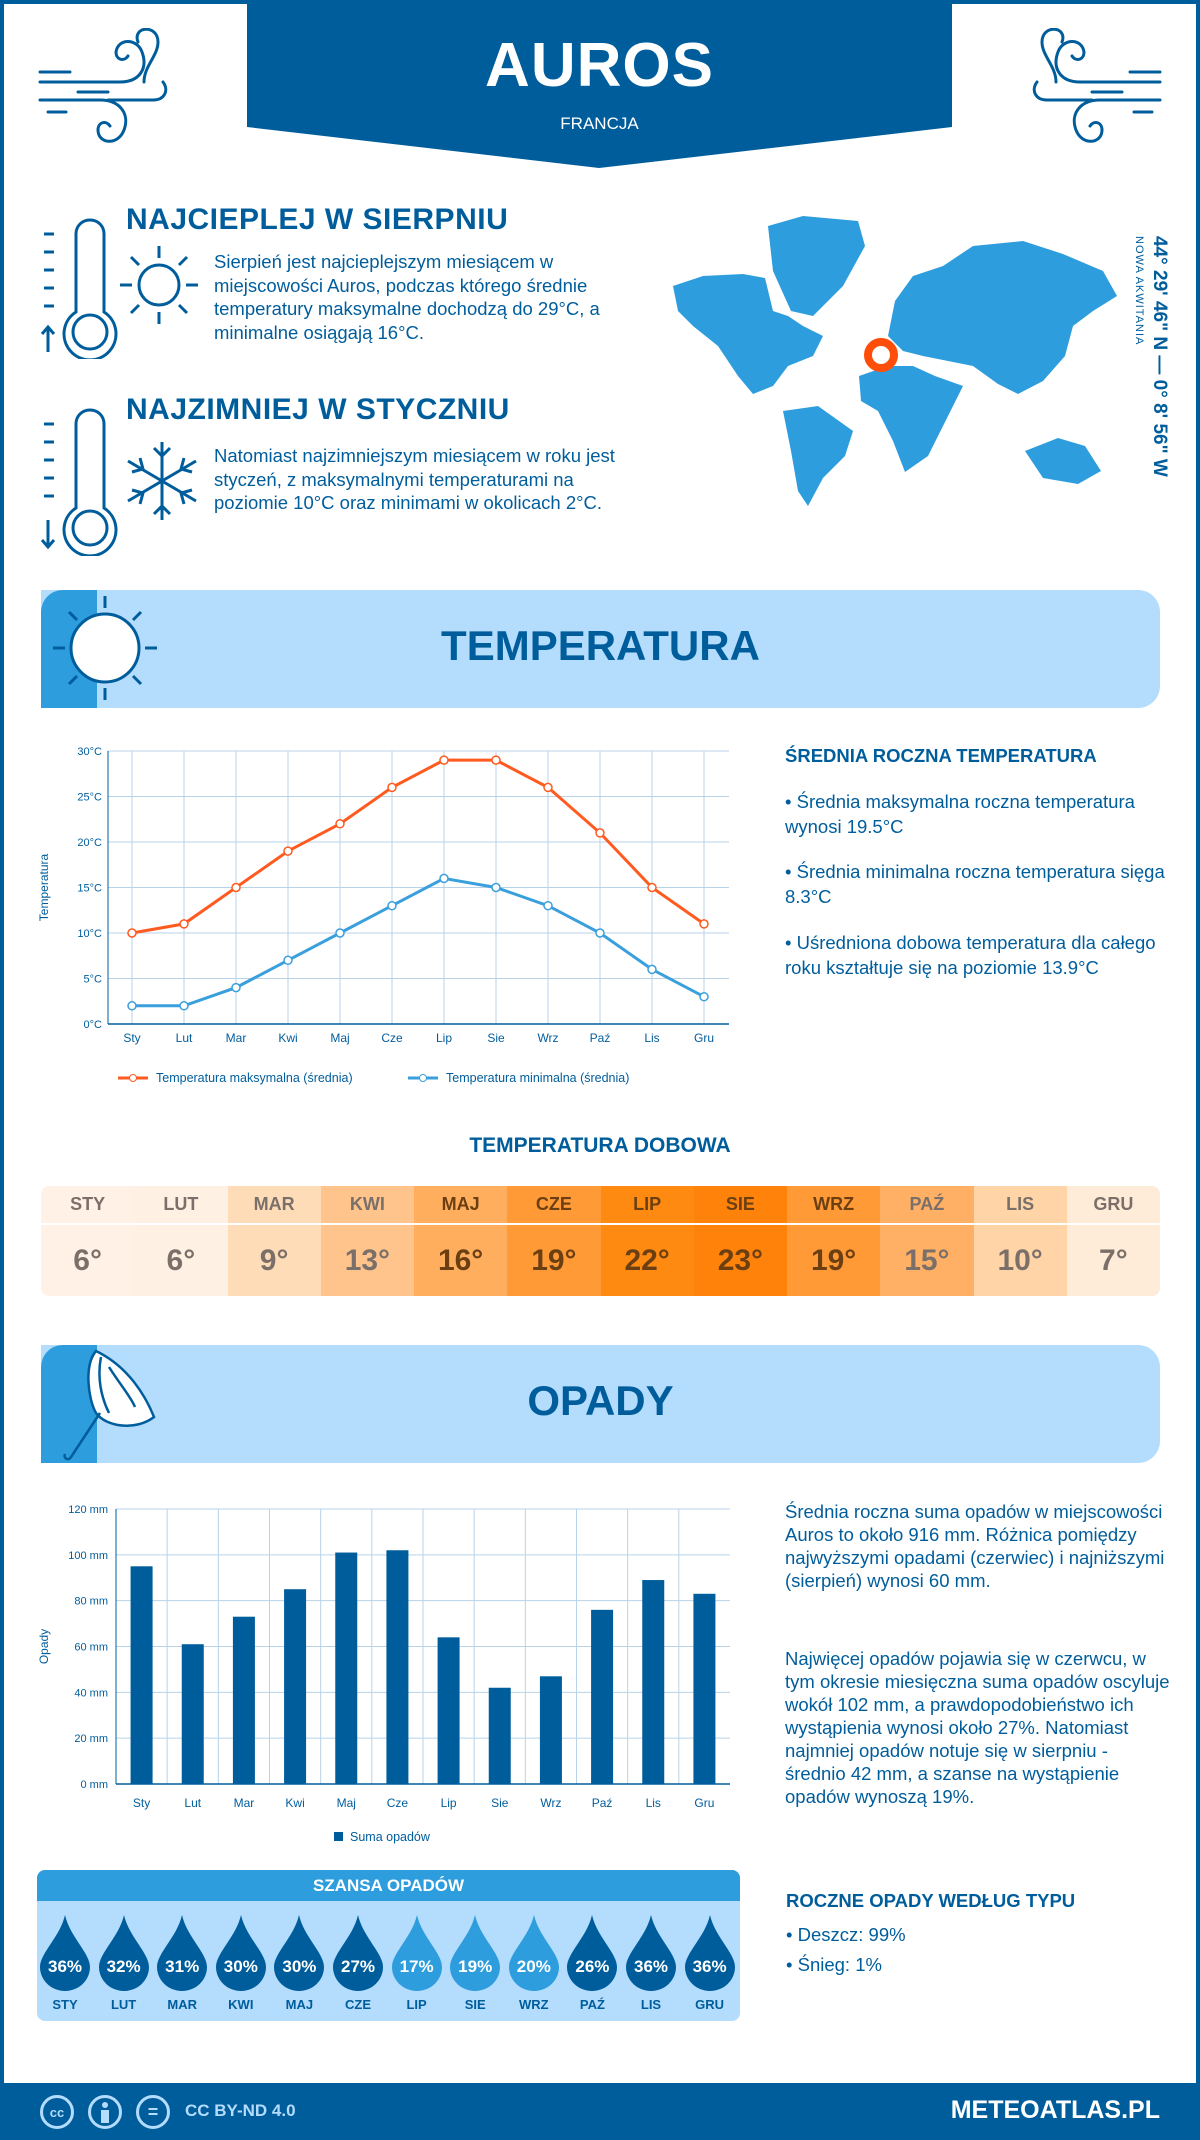  Describe the element at coordinates (89, 934) in the screenshot. I see `y-tick-label: 10°C` at that location.